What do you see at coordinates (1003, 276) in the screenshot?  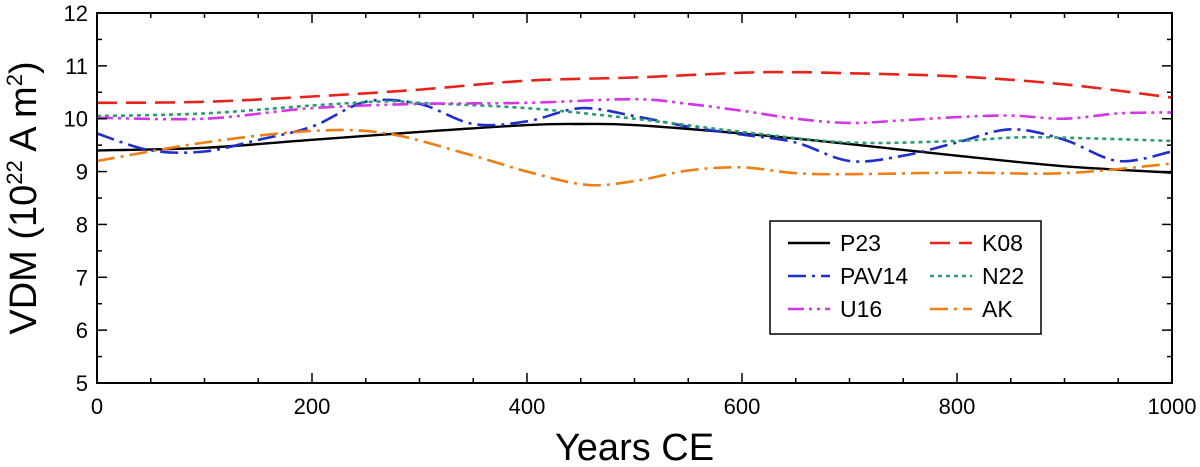 I see `legend-label-n22: N22` at bounding box center [1003, 276].